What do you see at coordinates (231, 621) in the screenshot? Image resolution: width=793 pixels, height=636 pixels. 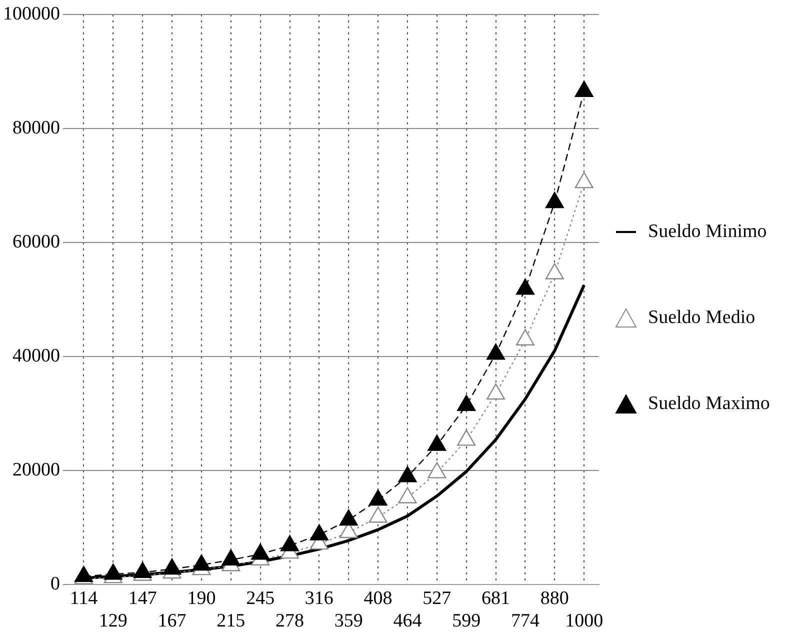 I see `x-tick-label: 215` at bounding box center [231, 621].